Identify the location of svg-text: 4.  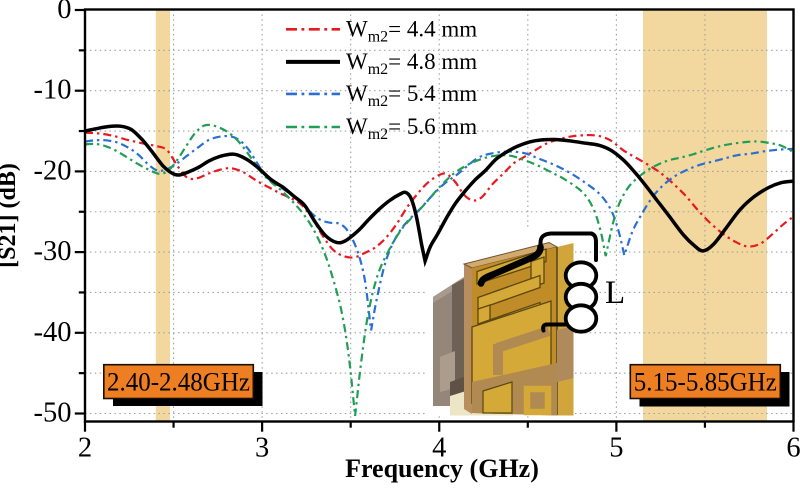
(439, 448).